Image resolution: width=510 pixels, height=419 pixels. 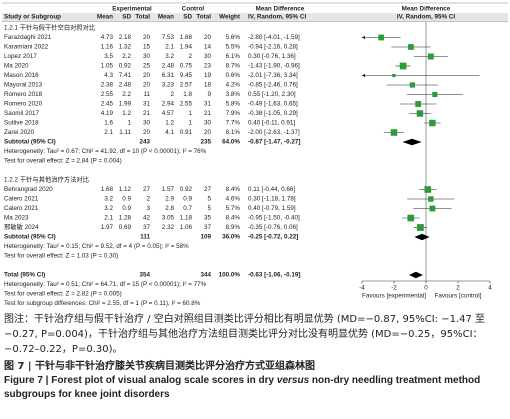 I want to click on weight: 8.9%, so click(x=233, y=227).